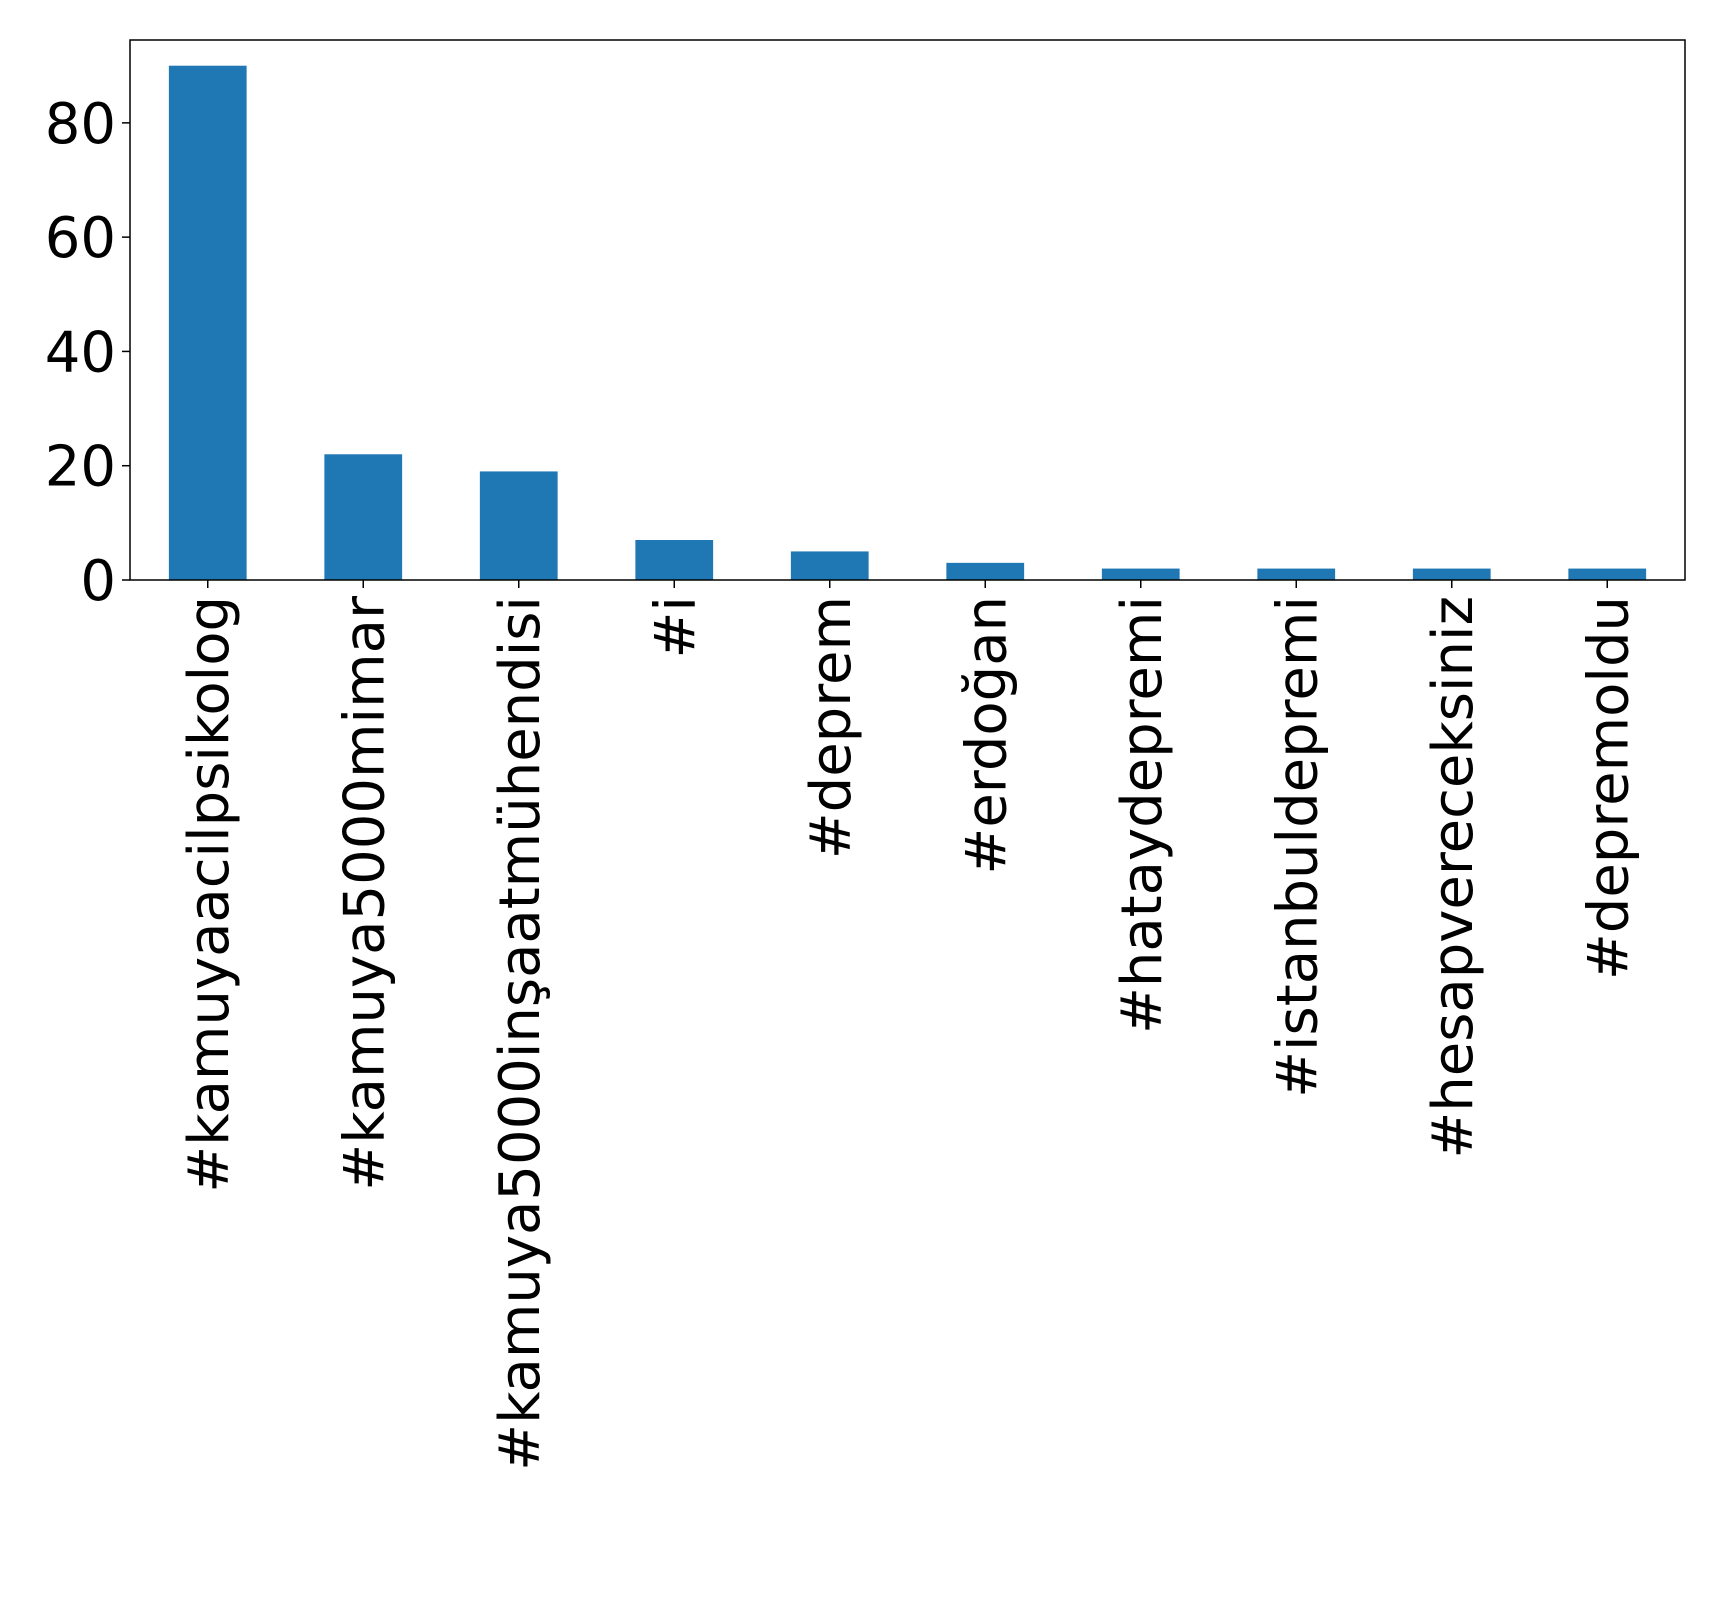  Describe the element at coordinates (1297, 847) in the screenshot. I see `x-tick-label-7: #istanbuldepremi` at that location.